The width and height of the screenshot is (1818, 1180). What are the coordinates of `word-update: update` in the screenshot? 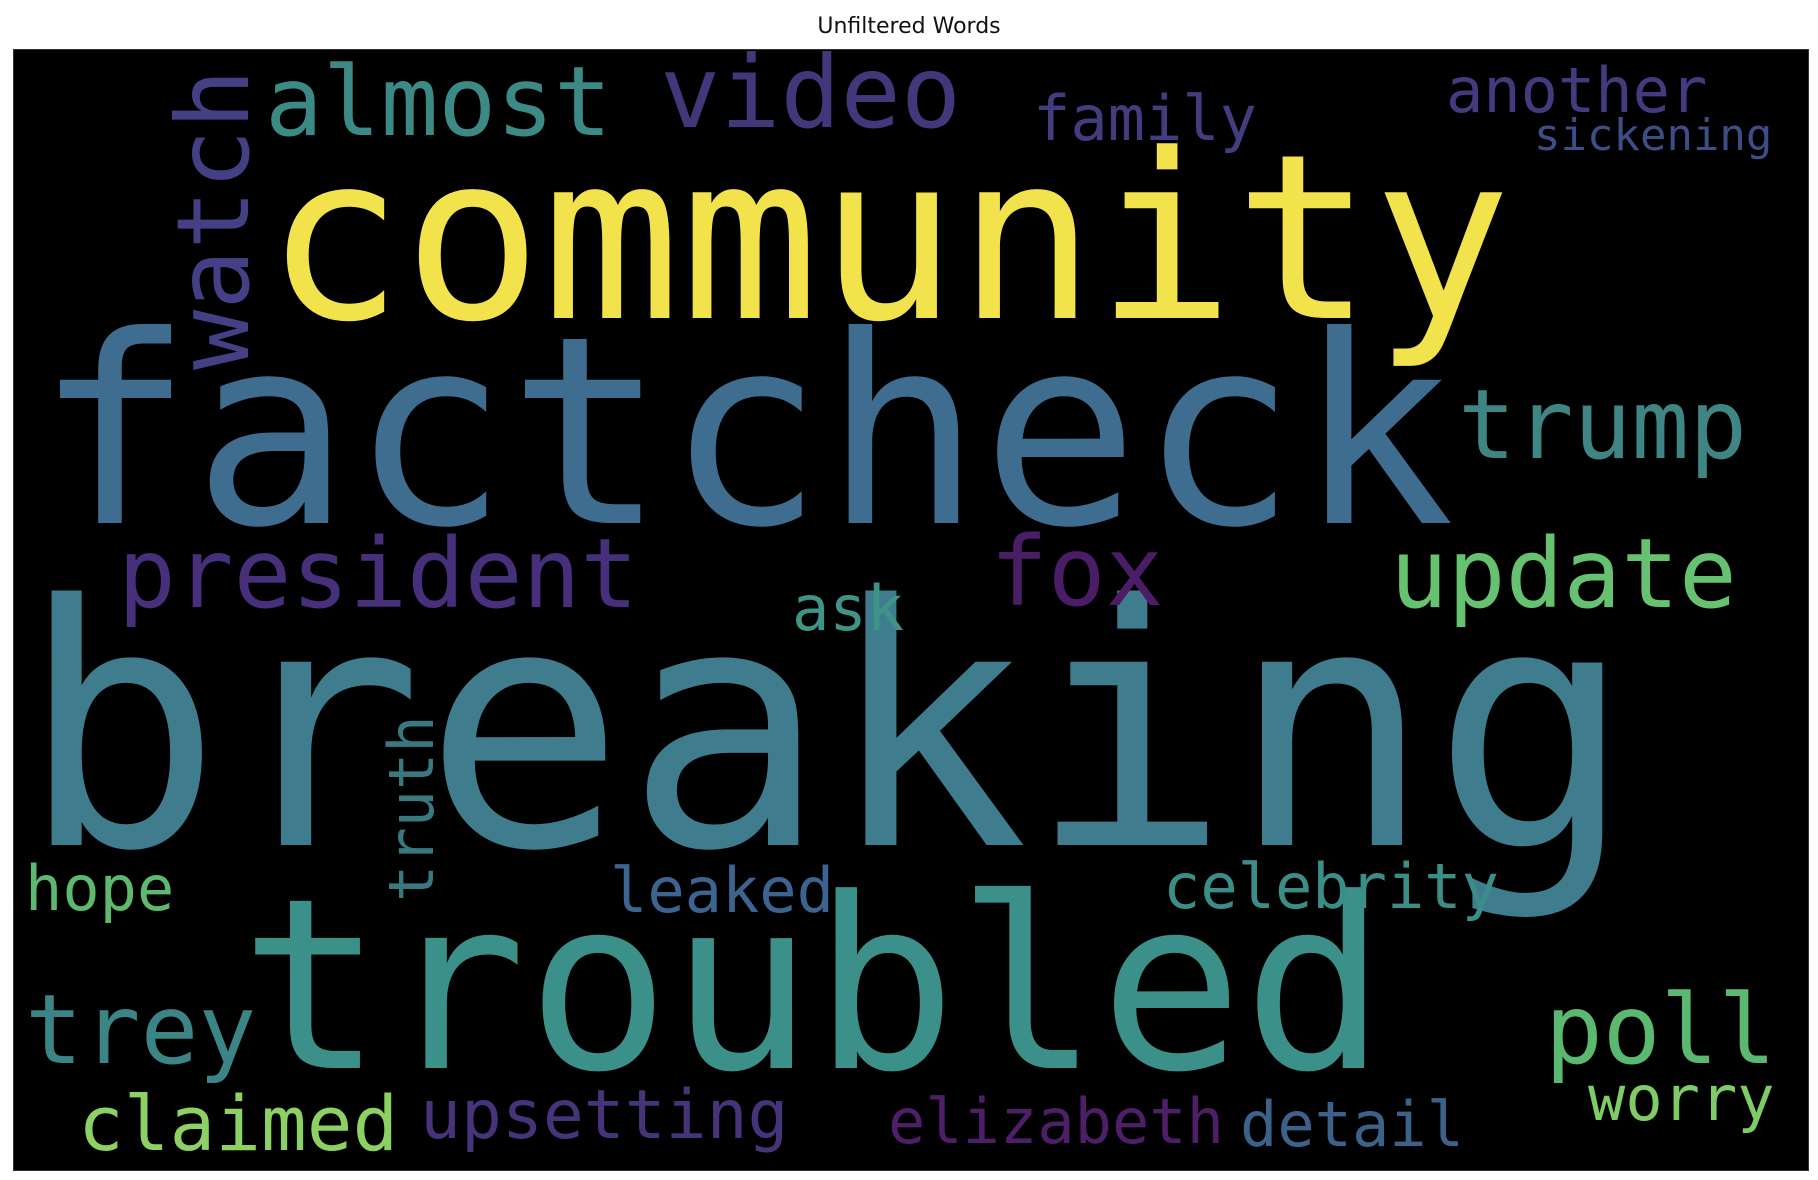 It's located at (1563, 574).